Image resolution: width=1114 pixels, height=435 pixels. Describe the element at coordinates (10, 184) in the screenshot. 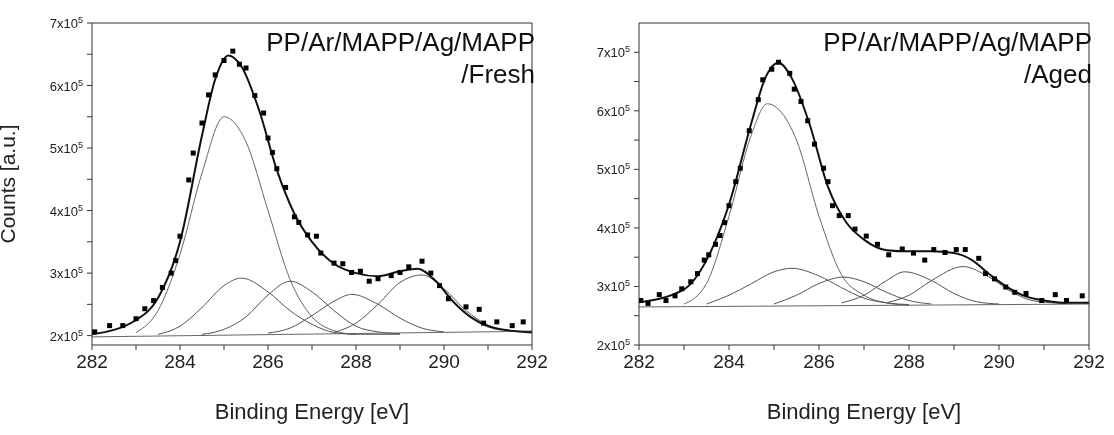

I see `y-axis-title: Counts [a.u.]` at that location.